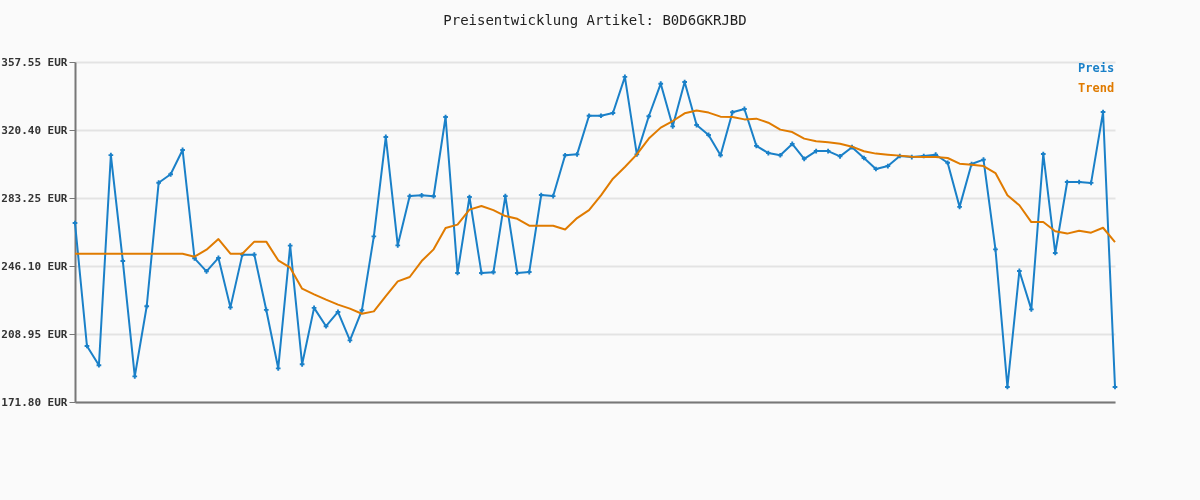 The width and height of the screenshot is (1200, 500). I want to click on text: Preis, so click(1096, 68).